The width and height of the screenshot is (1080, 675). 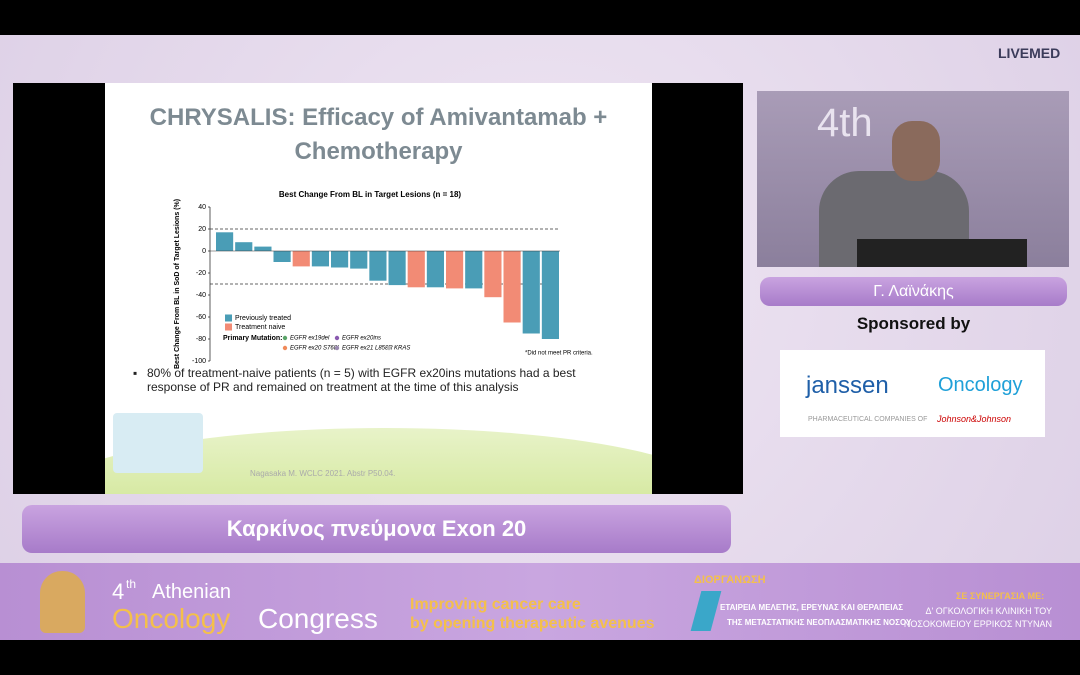 What do you see at coordinates (812, 607) in the screenshot?
I see `organizer: ΕΤΑΙΡΕΙΑ ΜΕΛΕΤΗΣ, ΕΡΕΥΝΑΣ ΚΑΙ ΘΕΡΑΠΕΙΑΣ` at bounding box center [812, 607].